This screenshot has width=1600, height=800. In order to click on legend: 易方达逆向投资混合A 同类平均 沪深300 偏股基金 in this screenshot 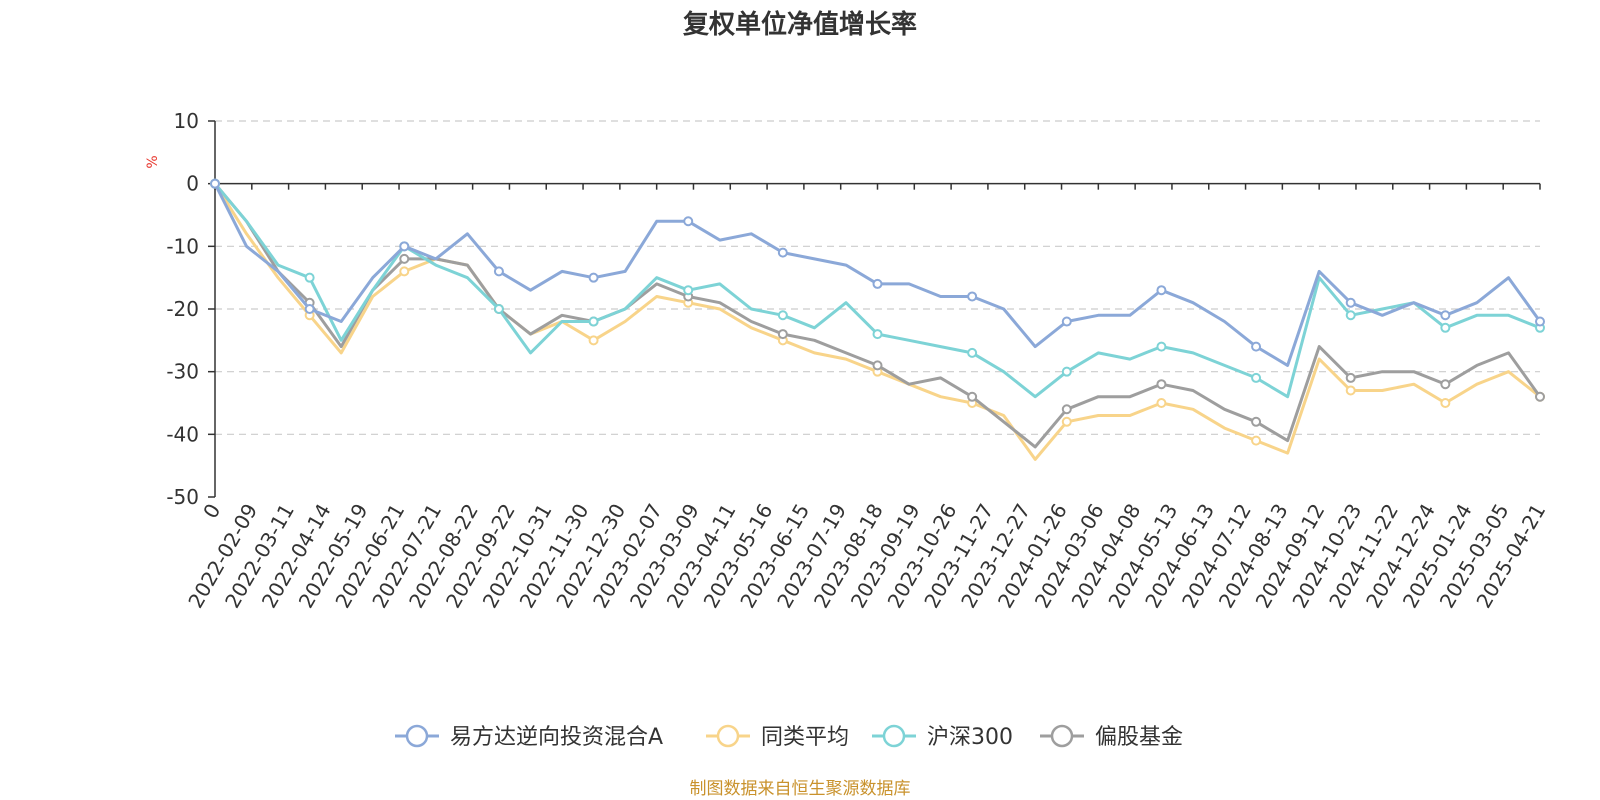, I will do `click(789, 737)`.